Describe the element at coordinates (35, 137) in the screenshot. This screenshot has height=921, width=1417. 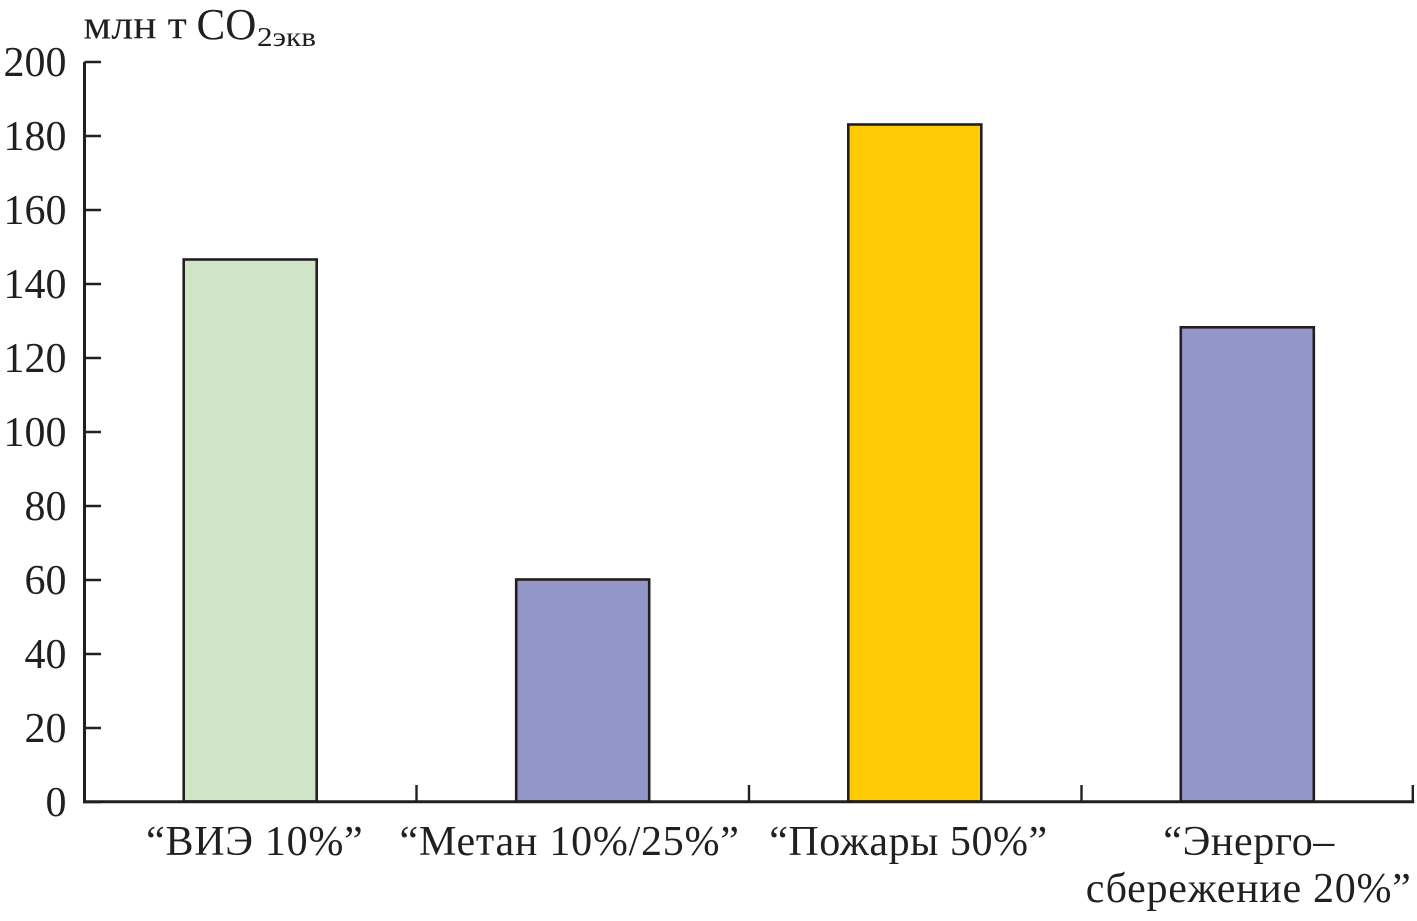
I see `svg-text: 180` at that location.